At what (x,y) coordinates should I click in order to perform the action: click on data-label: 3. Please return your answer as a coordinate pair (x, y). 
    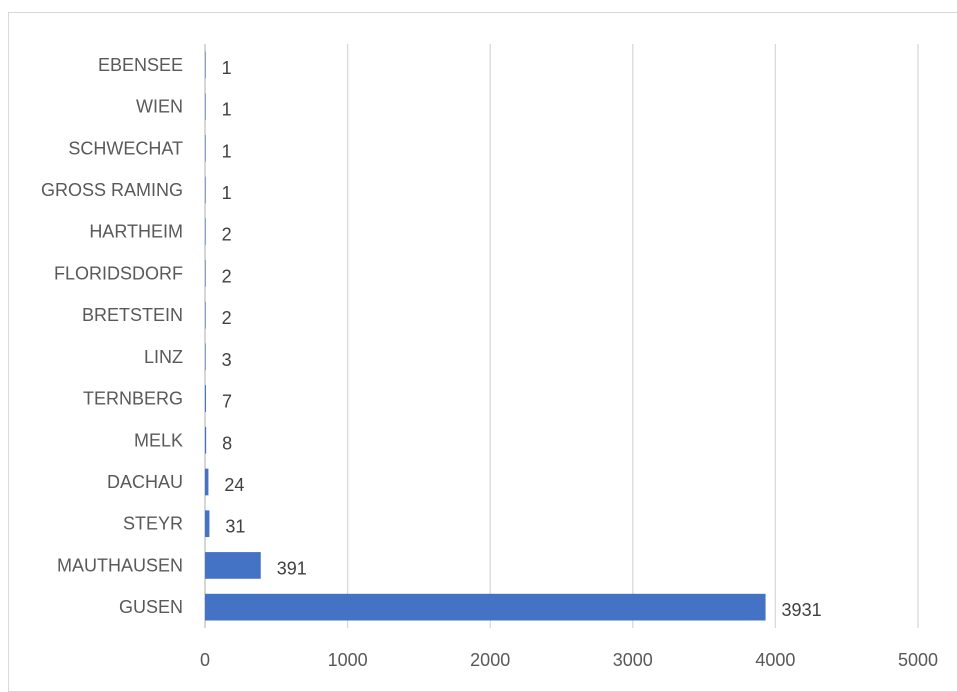
    Looking at the image, I should click on (227, 360).